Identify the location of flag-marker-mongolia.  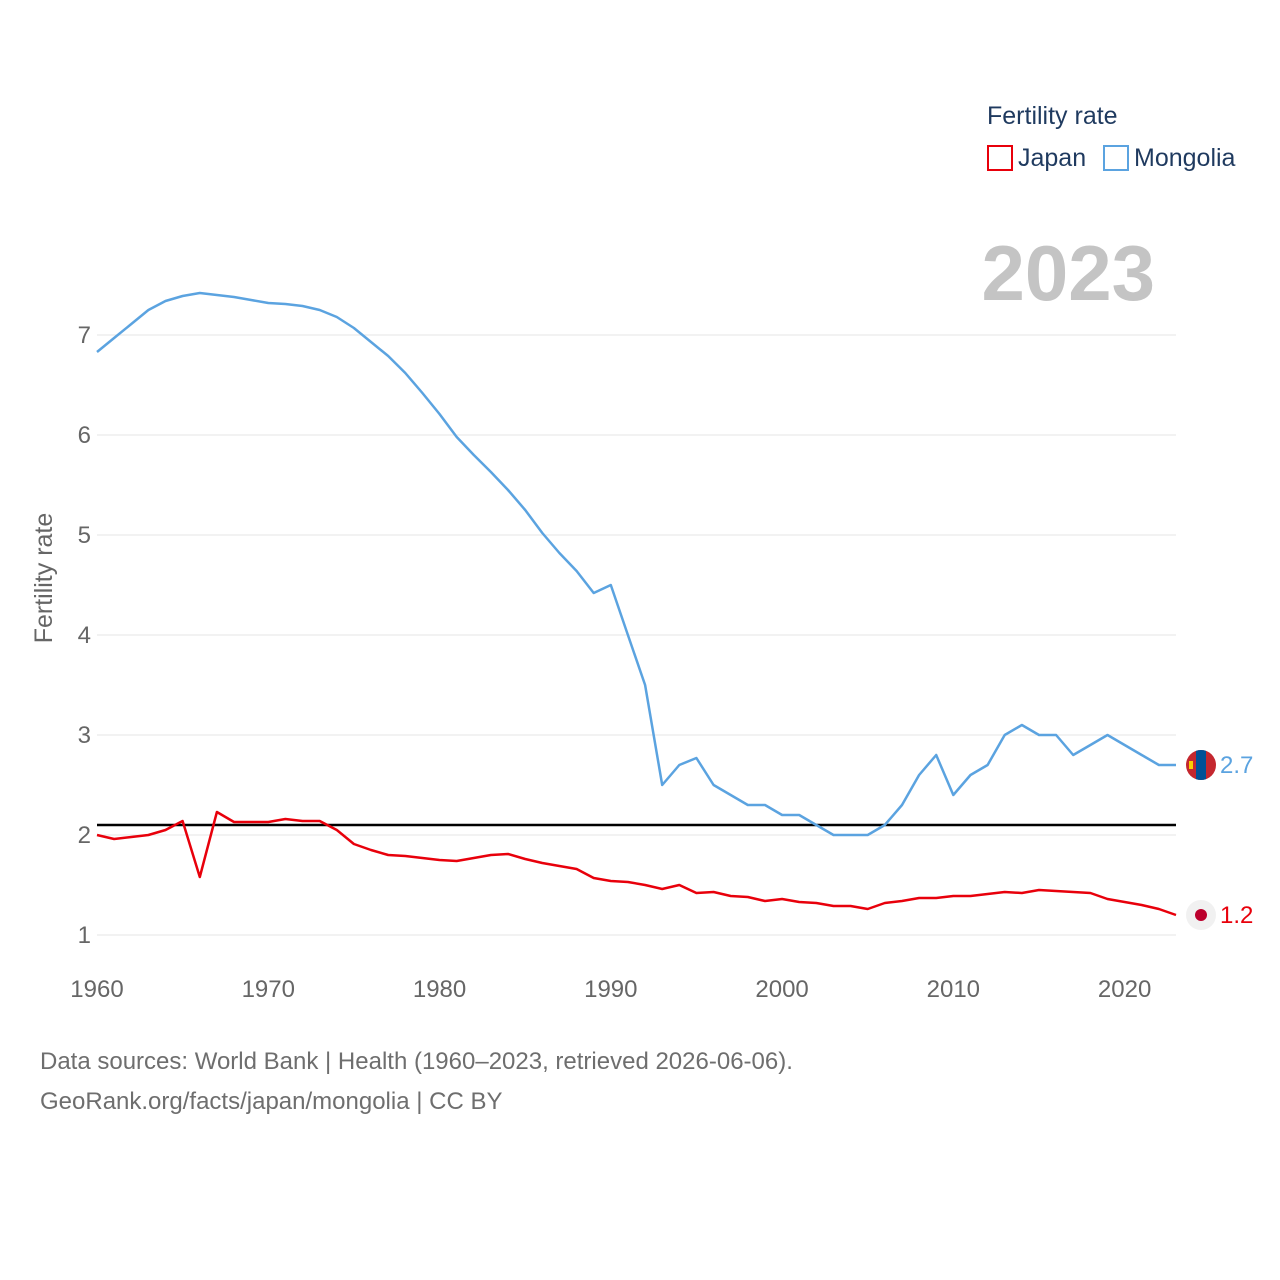
(1201, 765).